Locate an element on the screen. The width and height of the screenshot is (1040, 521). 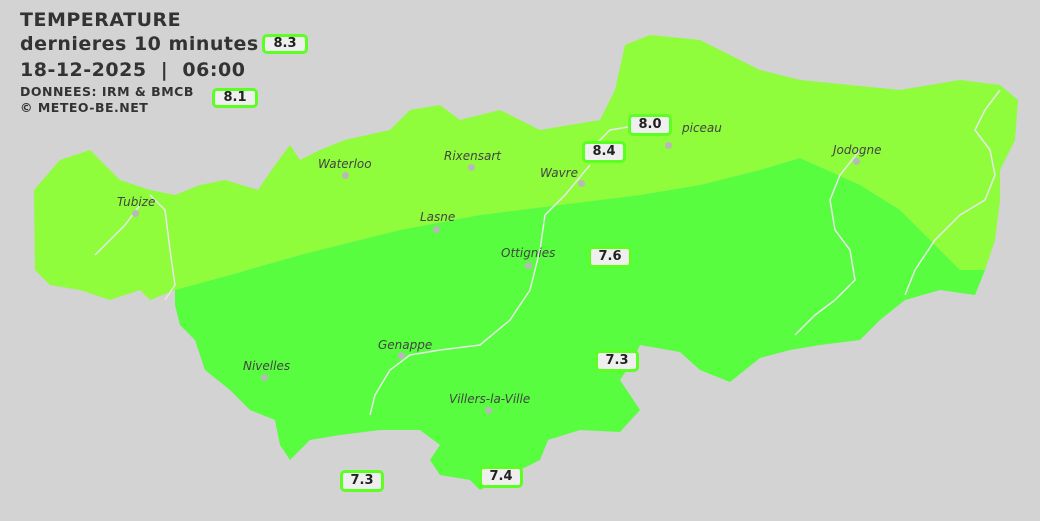
map-title: TEMPERATURE is located at coordinates (101, 20).